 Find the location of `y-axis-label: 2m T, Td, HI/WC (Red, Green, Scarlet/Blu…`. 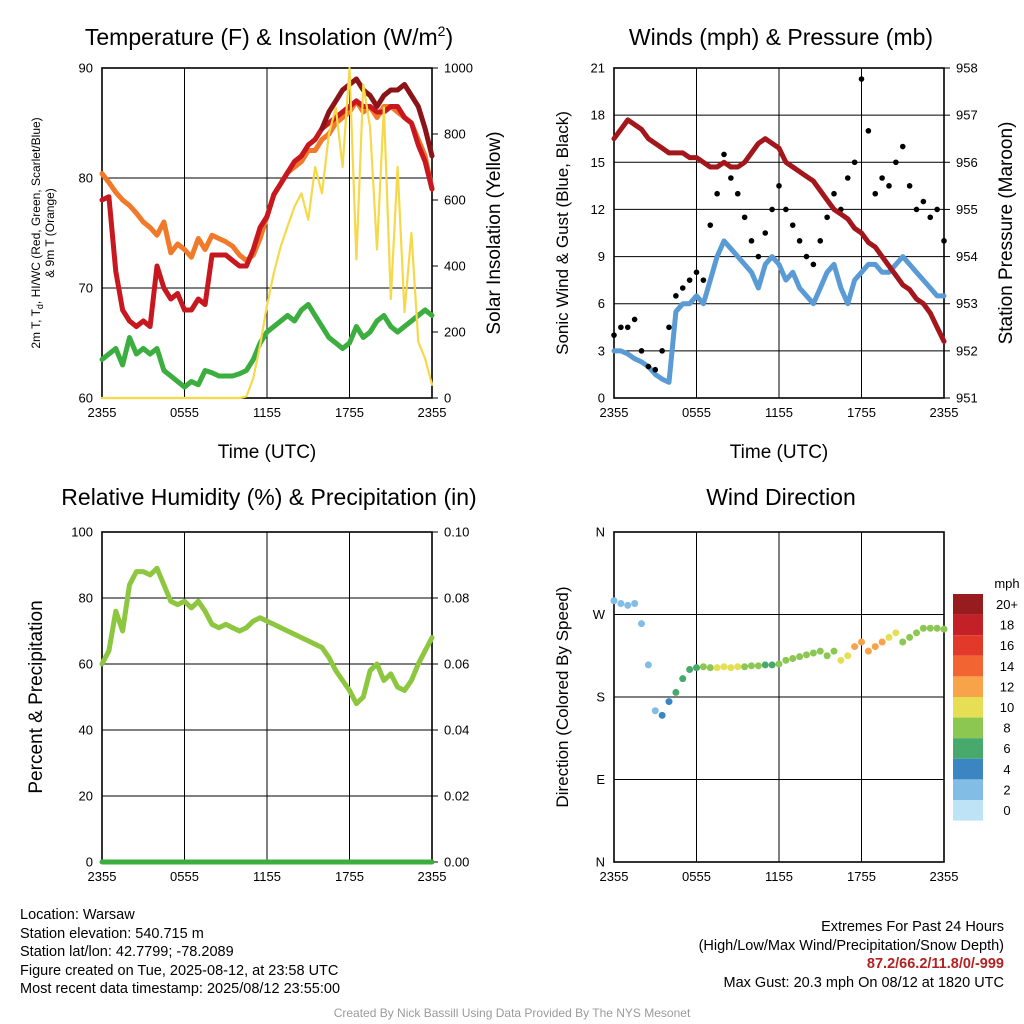

y-axis-label: 2m T, Td, HI/WC (Red, Green, Scarlet/Blu… is located at coordinates (37, 232).